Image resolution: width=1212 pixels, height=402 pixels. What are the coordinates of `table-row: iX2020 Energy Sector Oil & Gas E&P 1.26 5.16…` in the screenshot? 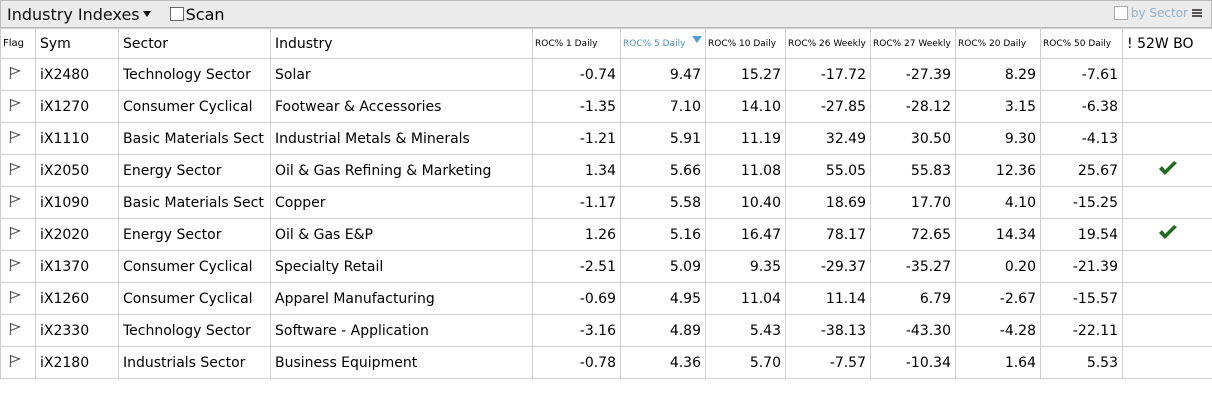 It's located at (606, 234).